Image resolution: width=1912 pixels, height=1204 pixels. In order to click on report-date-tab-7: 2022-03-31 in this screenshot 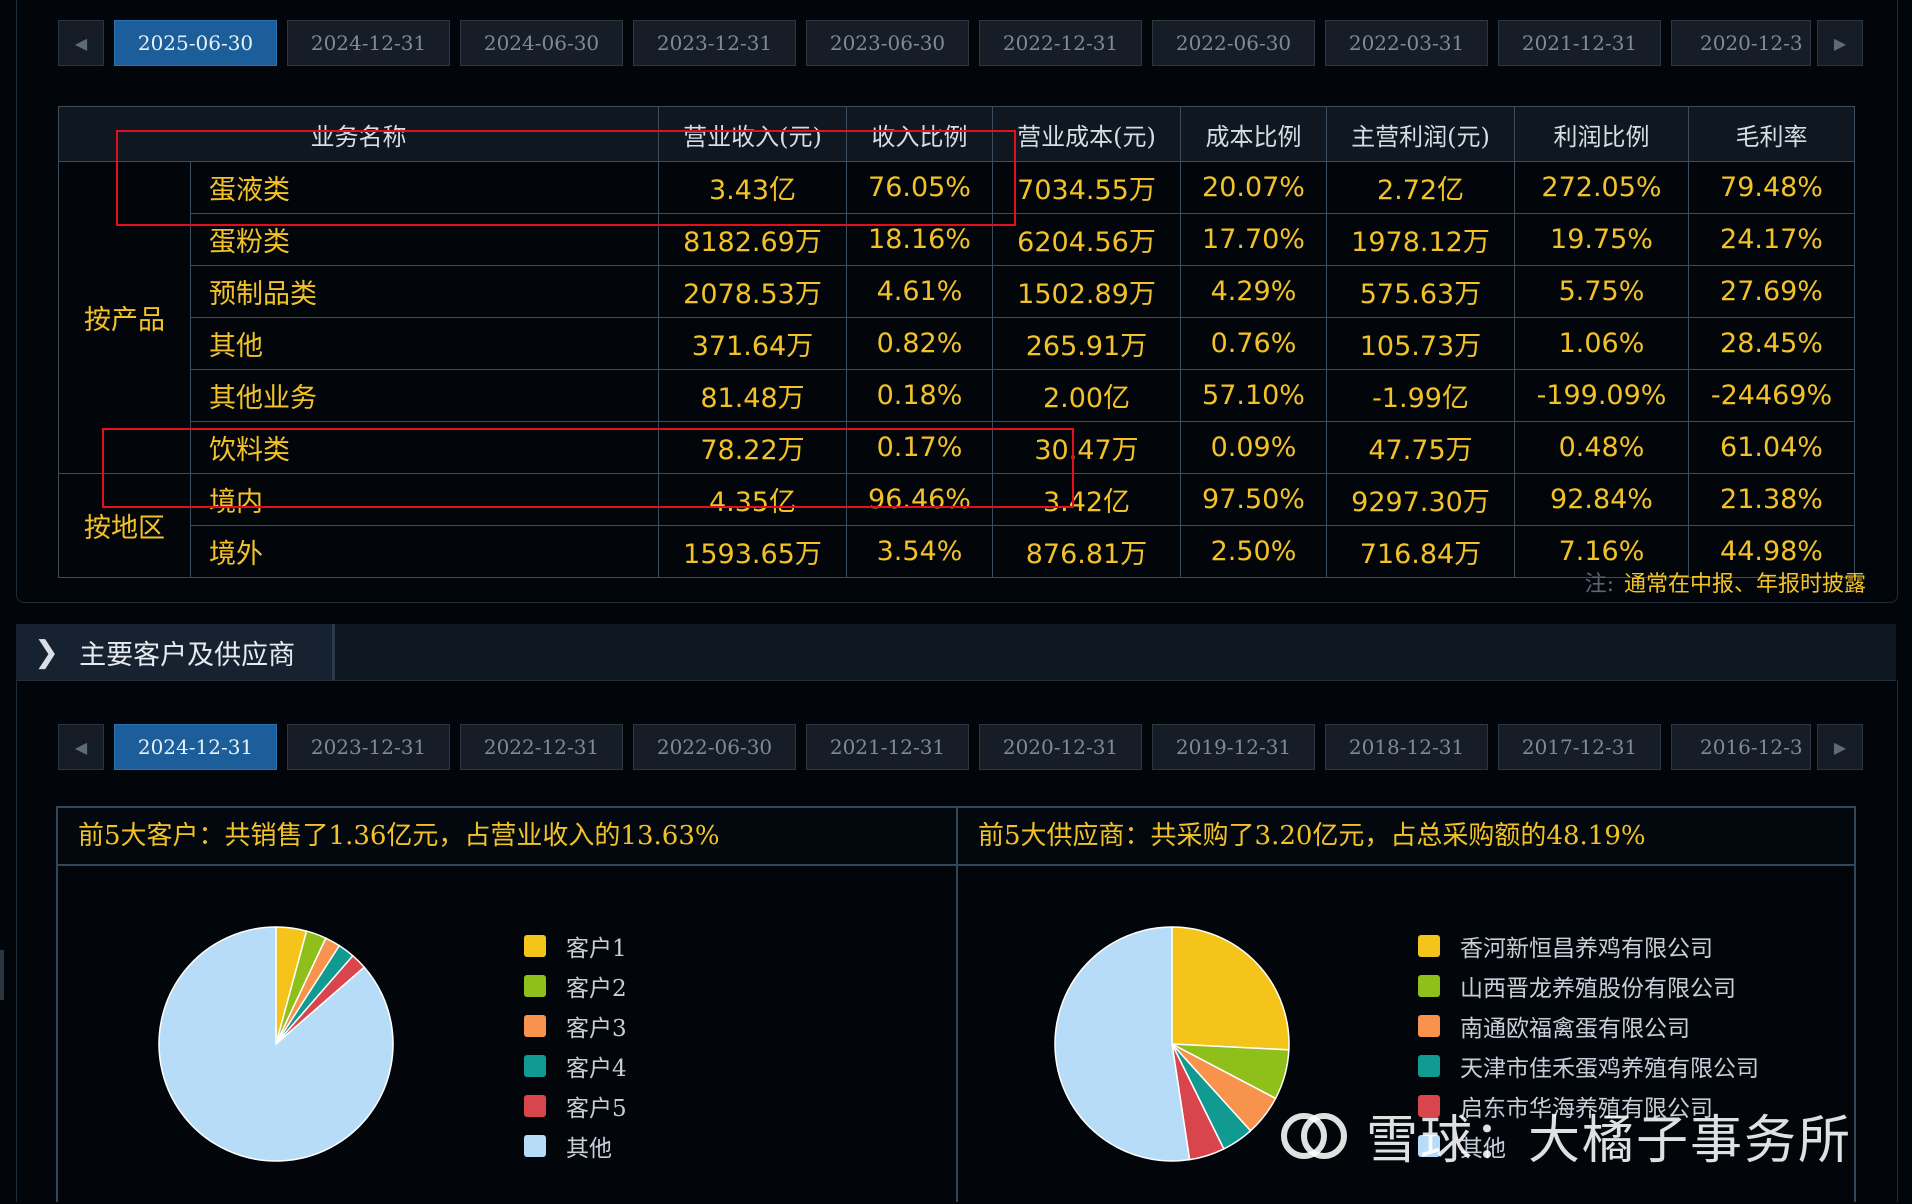, I will do `click(1406, 43)`.